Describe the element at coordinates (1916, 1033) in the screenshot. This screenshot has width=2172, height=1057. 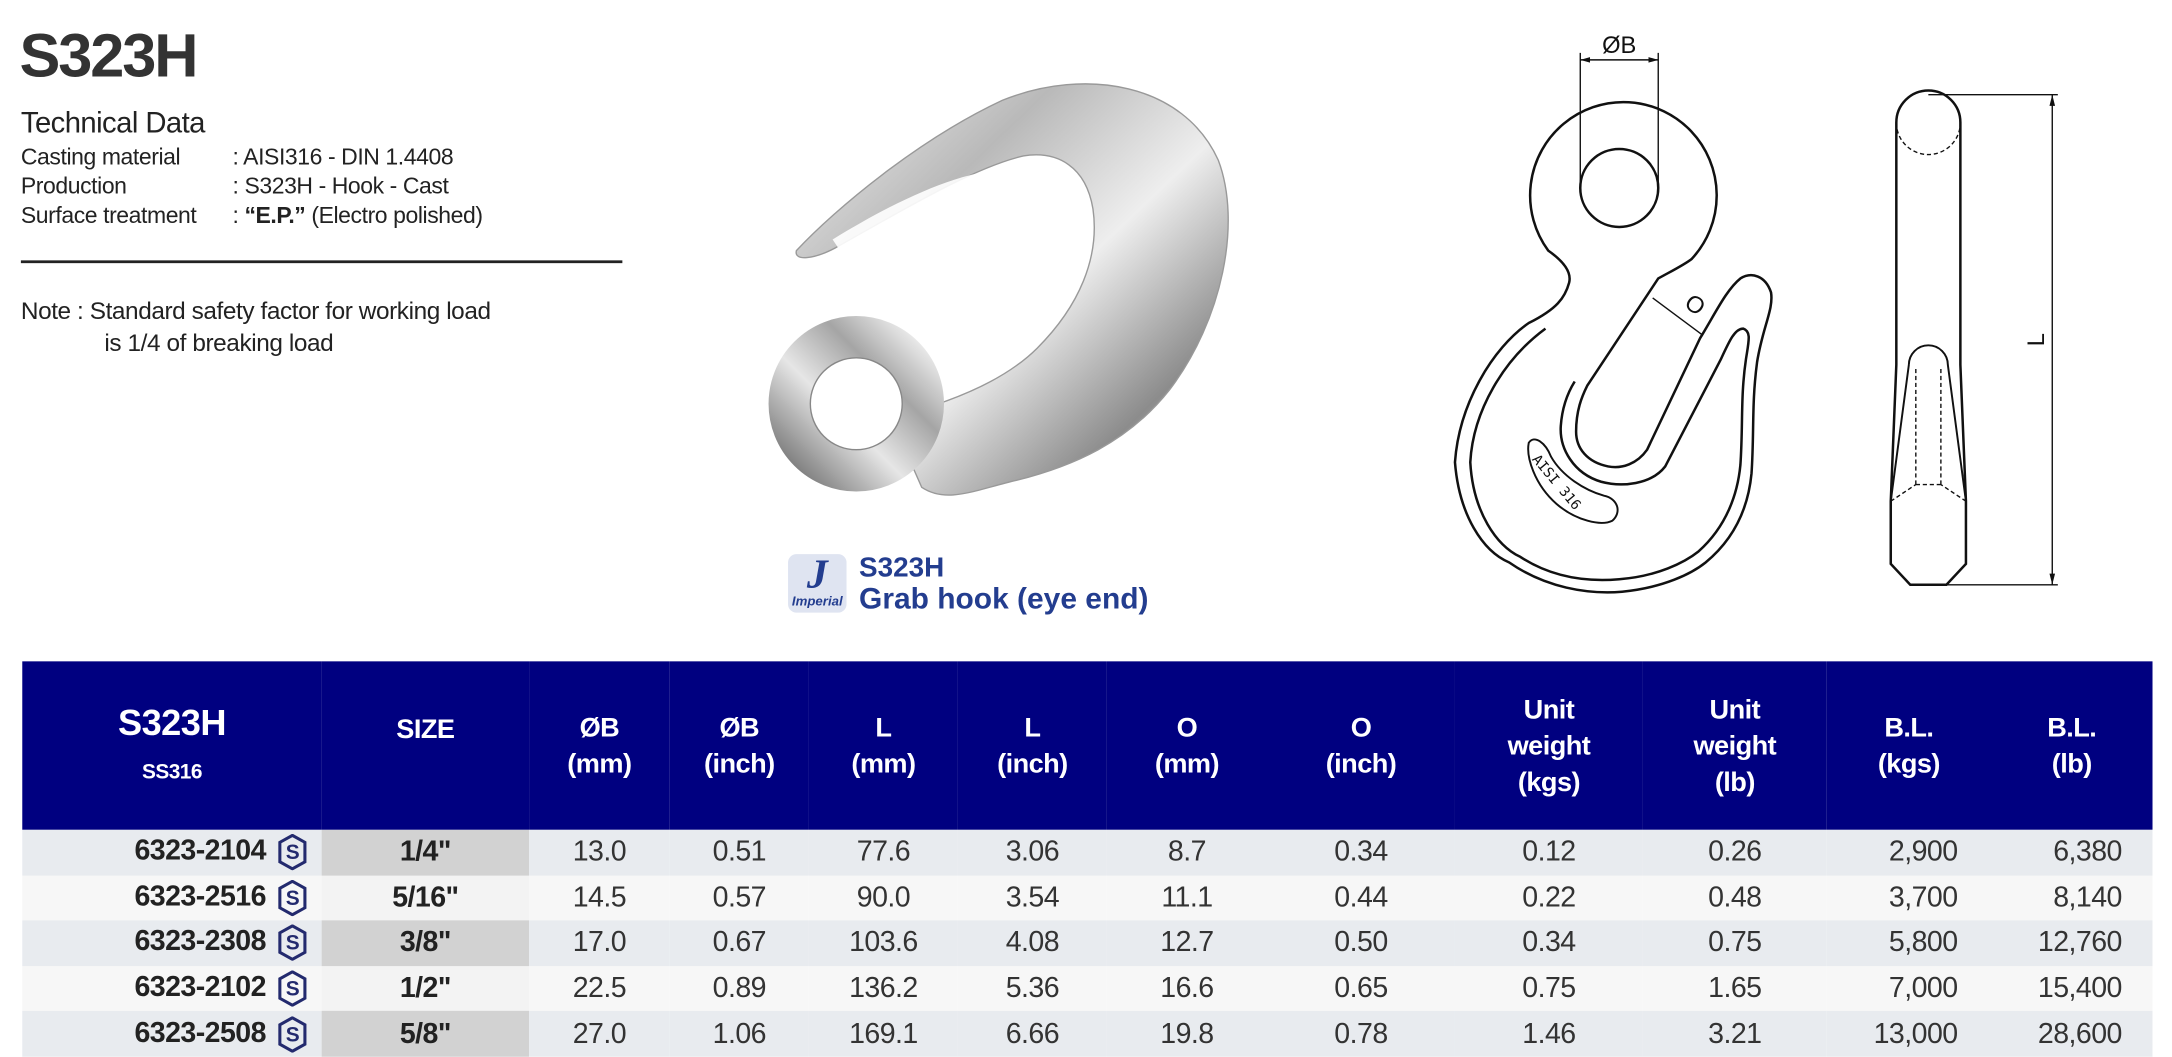
I see `cell-value: 13,000` at that location.